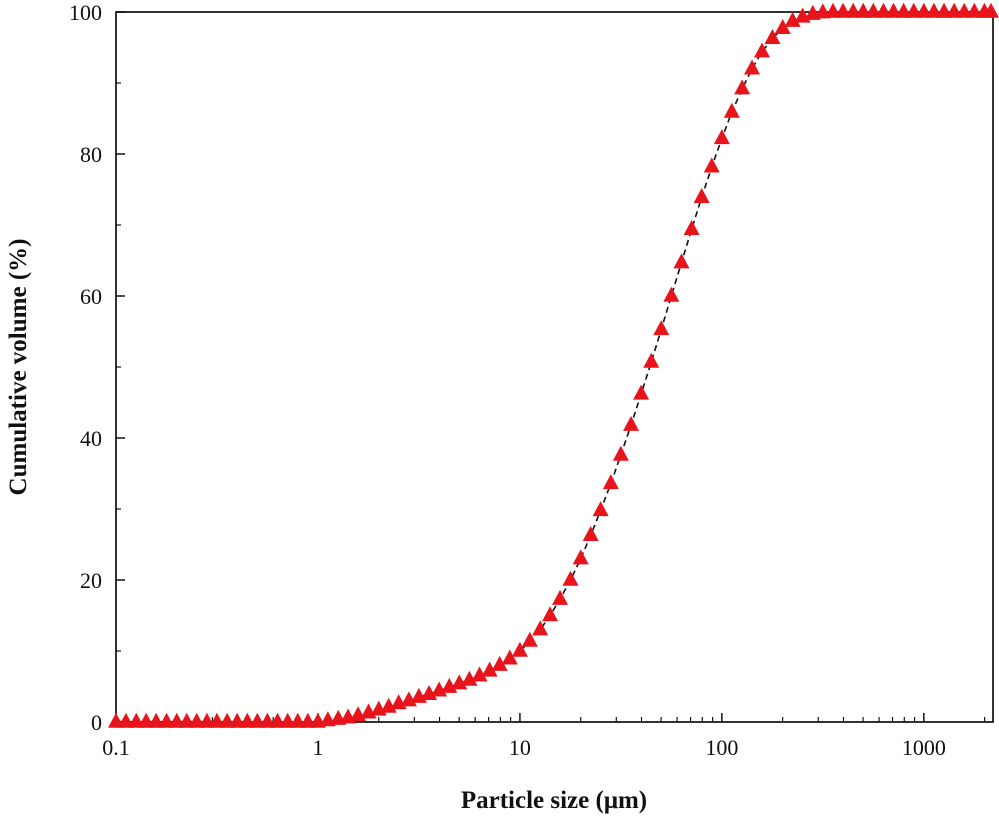  I want to click on x-tick-labels: 0.1 1 10 100 1000, so click(524, 747).